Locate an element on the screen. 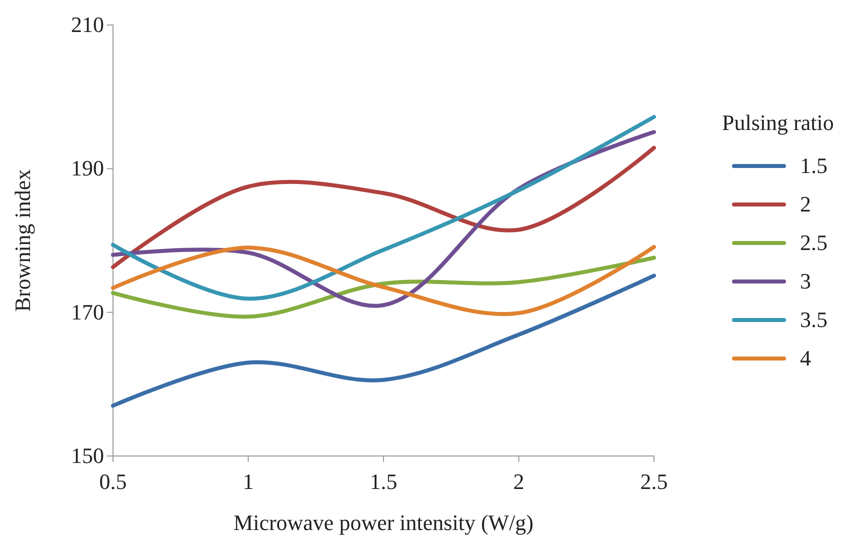 Image resolution: width=864 pixels, height=541 pixels. x-tick-label: 2 is located at coordinates (518, 481).